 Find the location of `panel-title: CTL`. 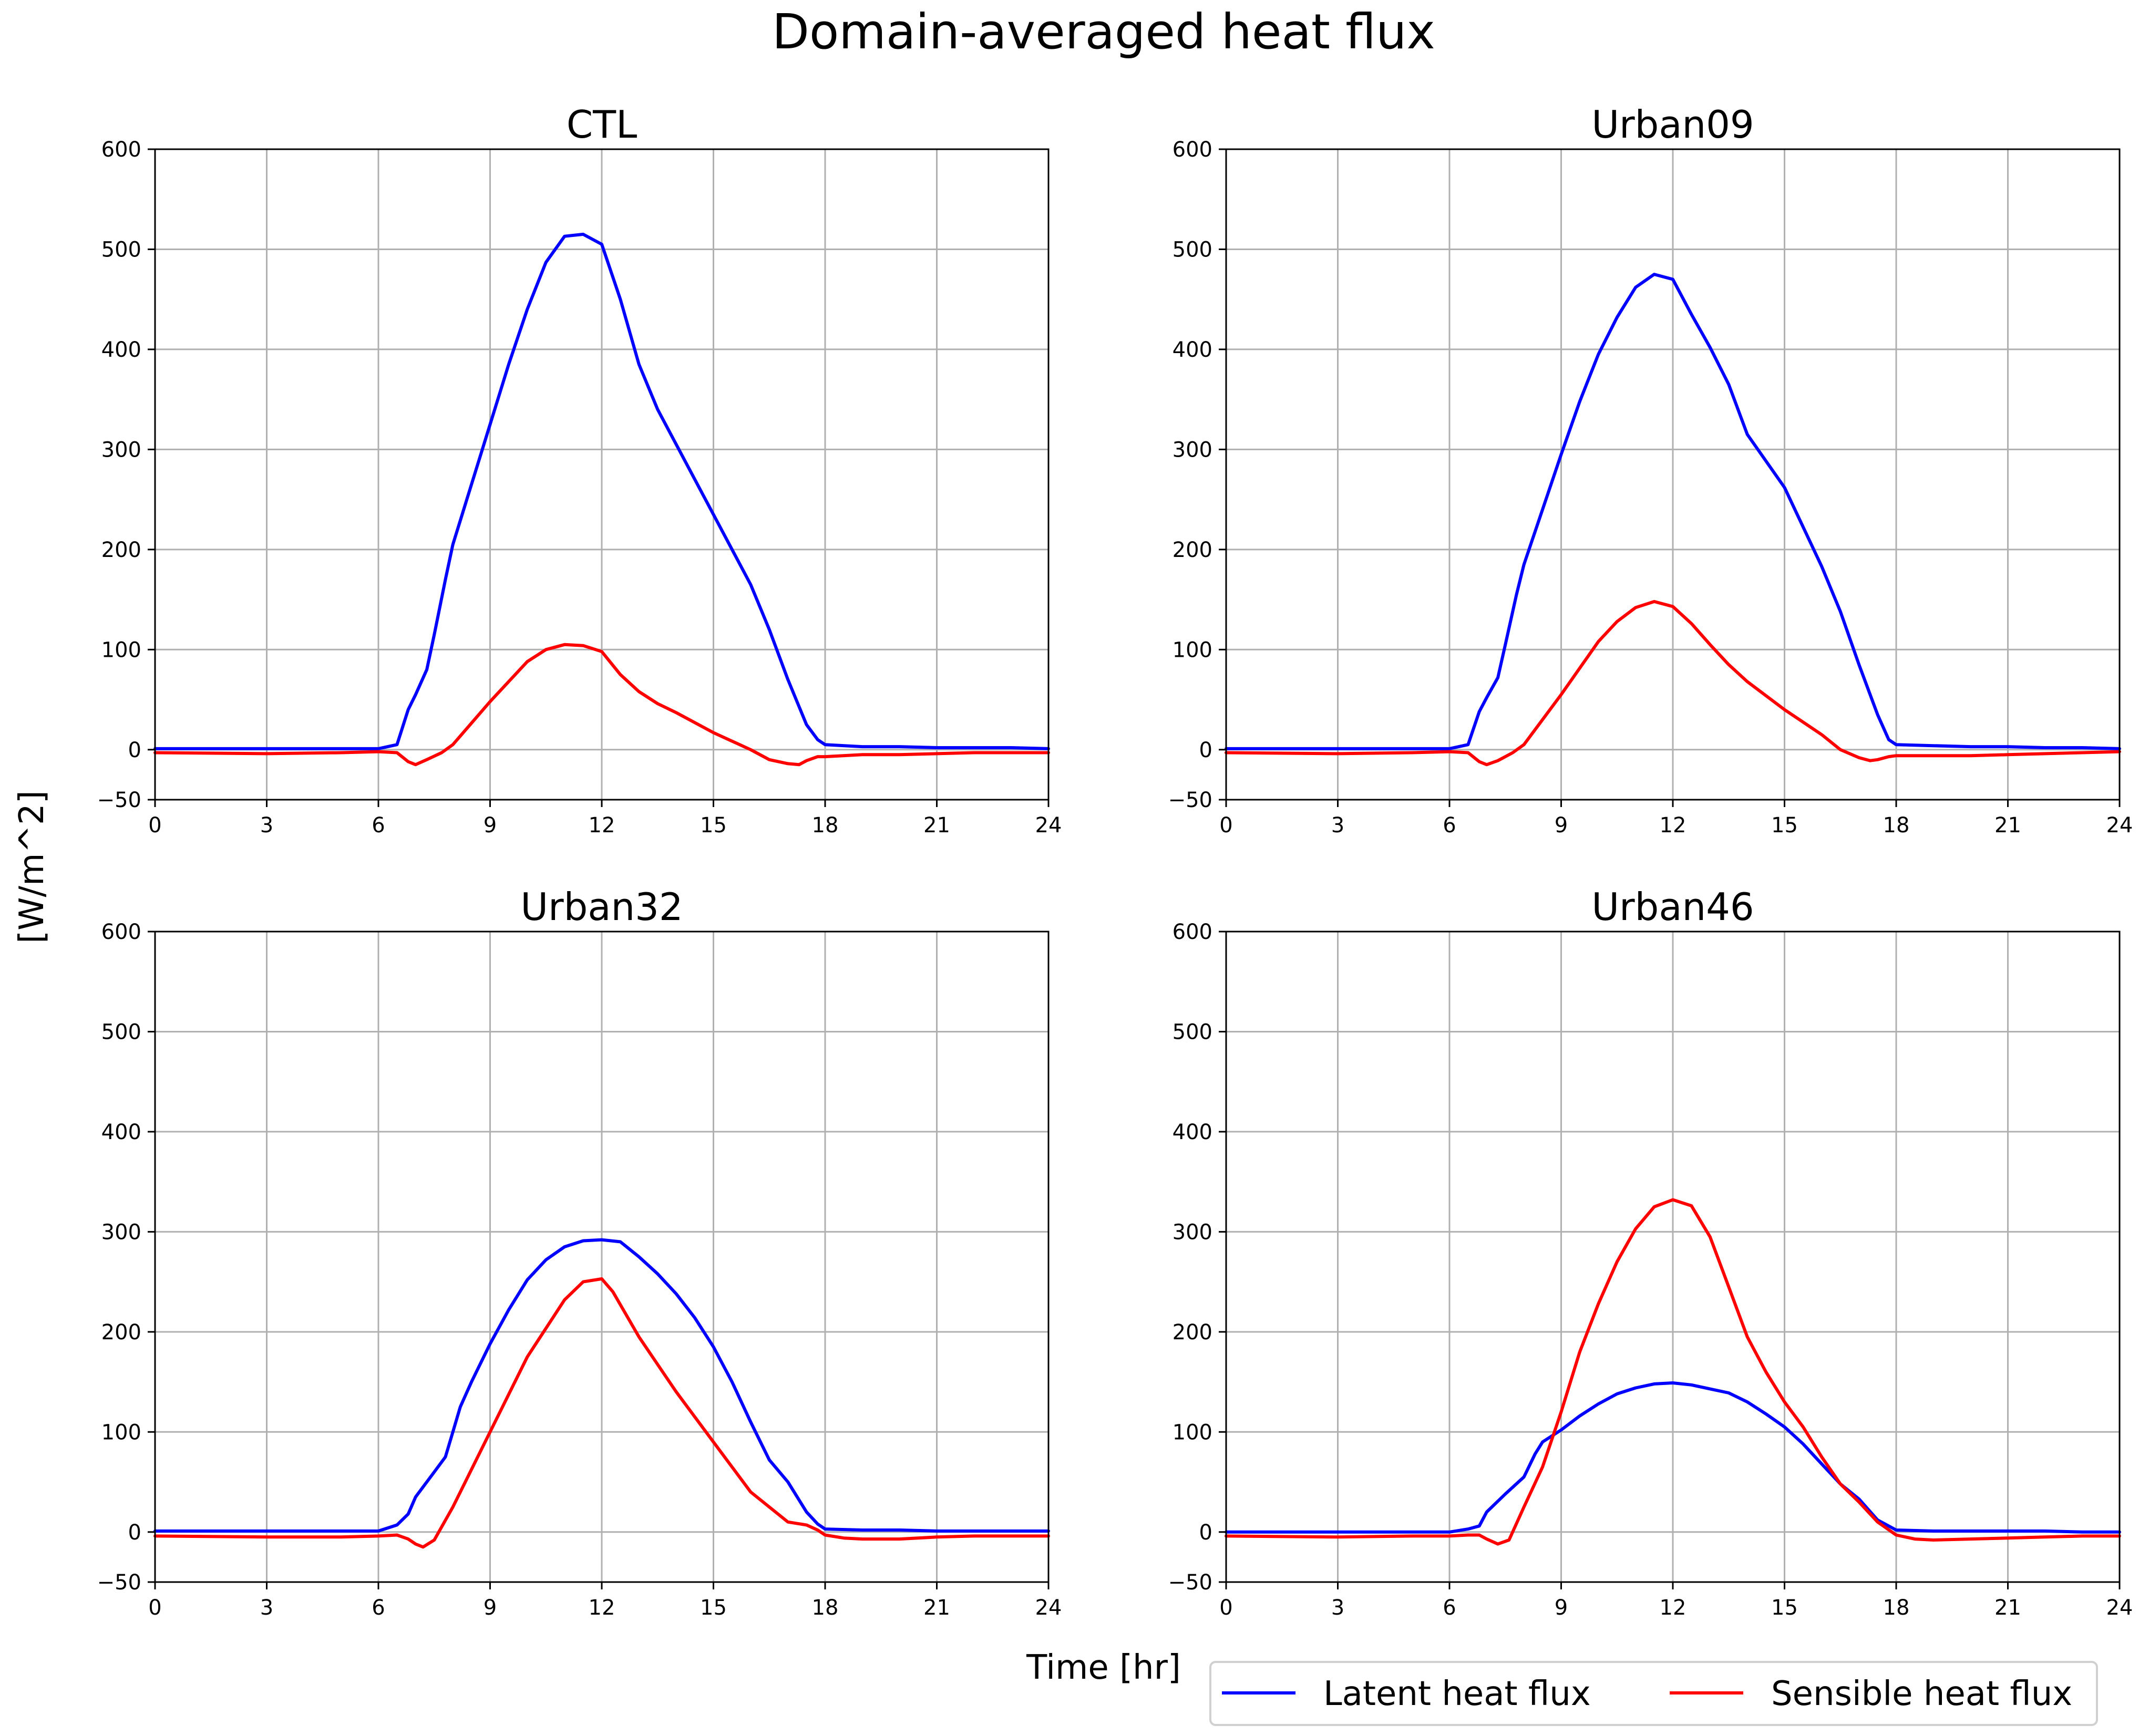

panel-title: CTL is located at coordinates (602, 125).